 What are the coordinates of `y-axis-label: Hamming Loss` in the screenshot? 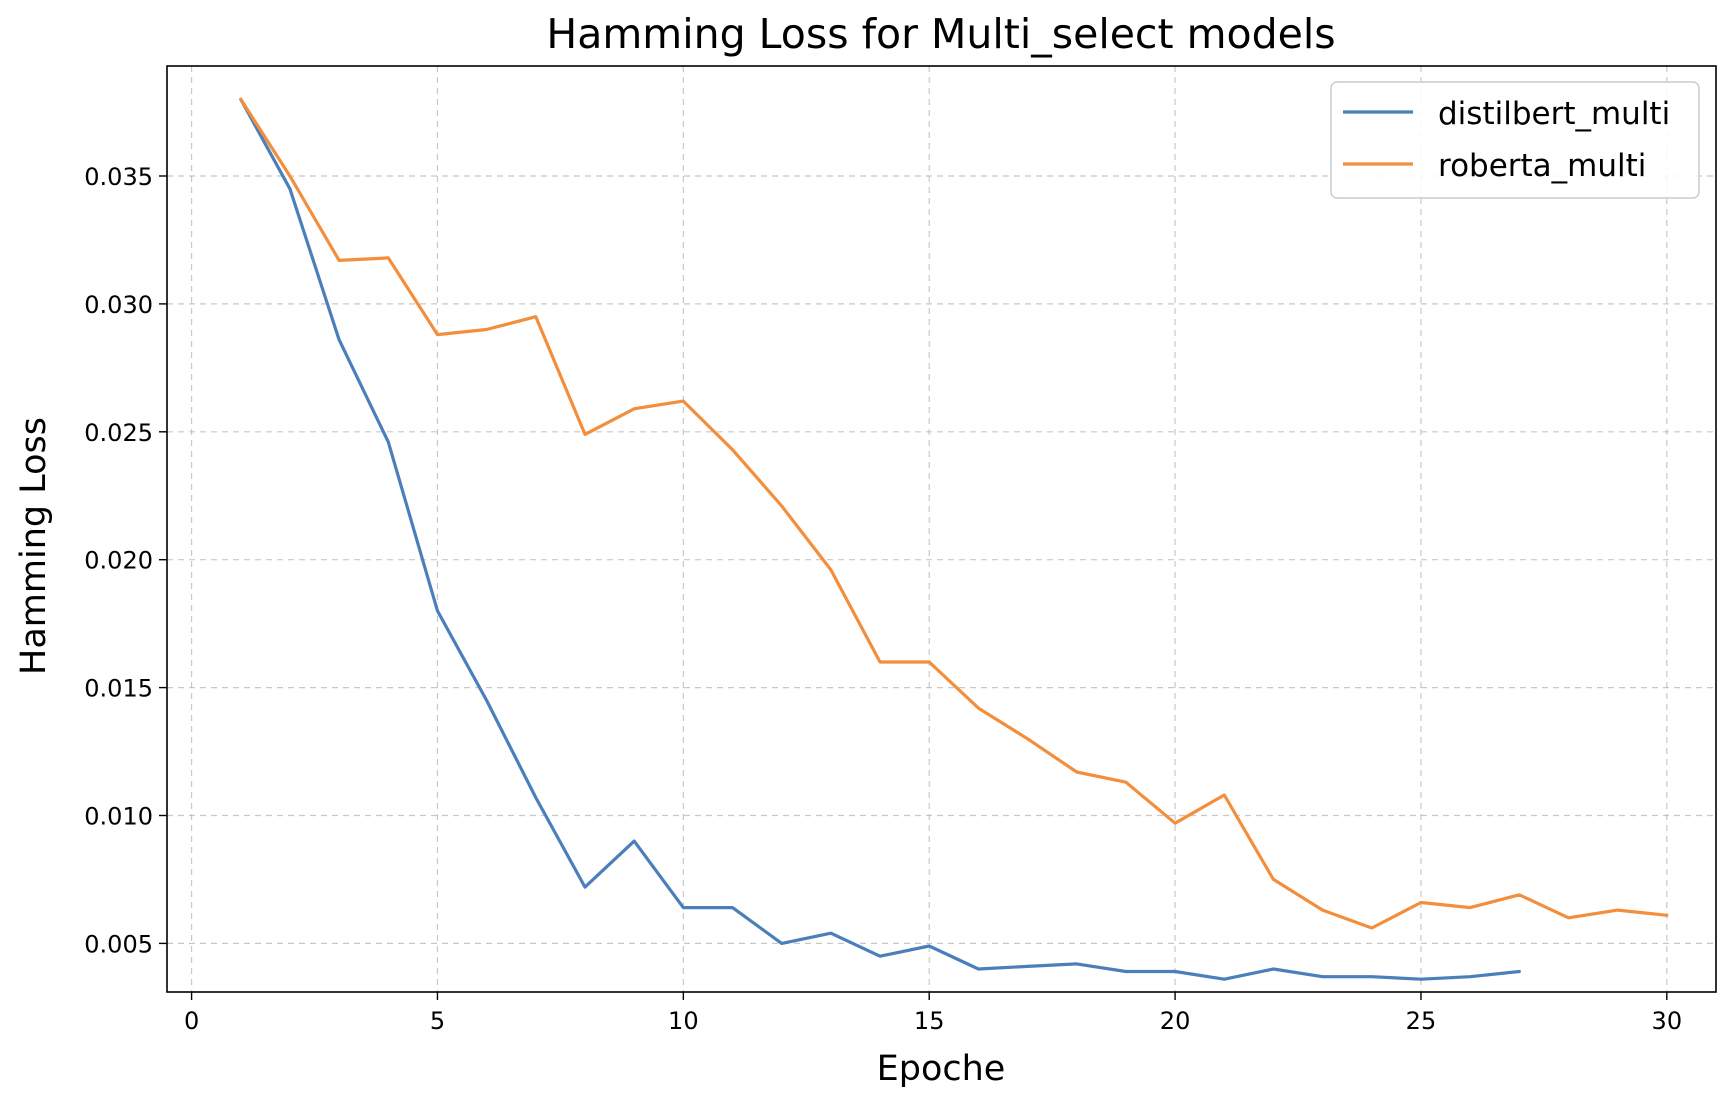 It's located at (34, 546).